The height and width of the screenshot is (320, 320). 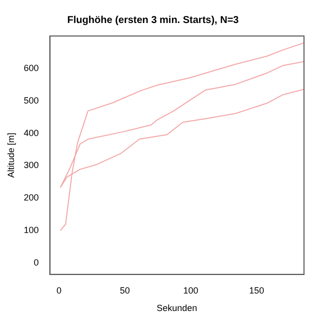 What do you see at coordinates (31, 133) in the screenshot?
I see `y-tick-label: 400` at bounding box center [31, 133].